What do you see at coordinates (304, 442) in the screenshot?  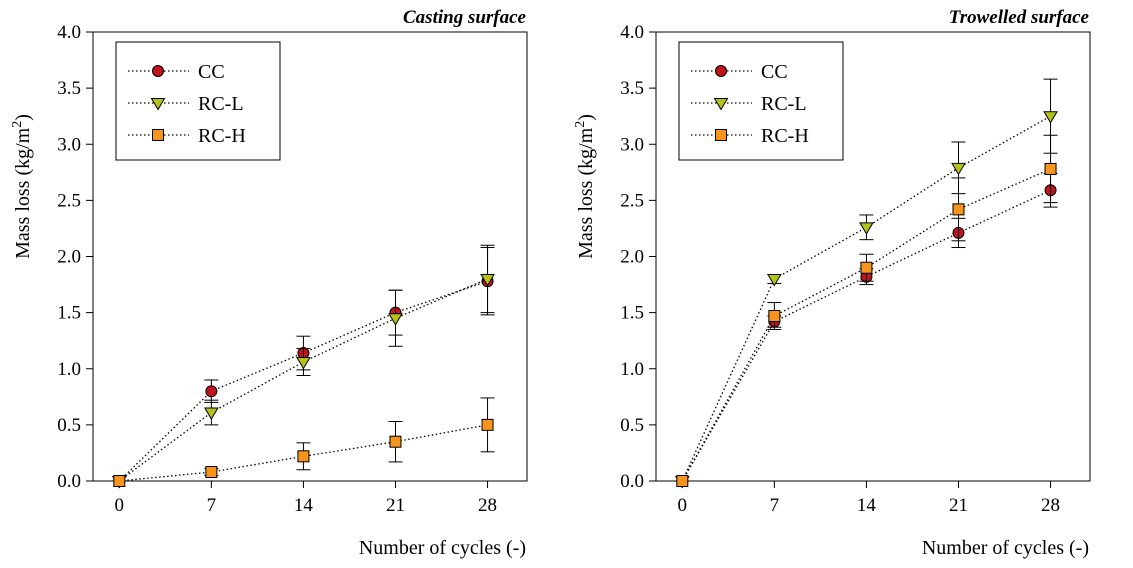 I see `series-rc-h` at bounding box center [304, 442].